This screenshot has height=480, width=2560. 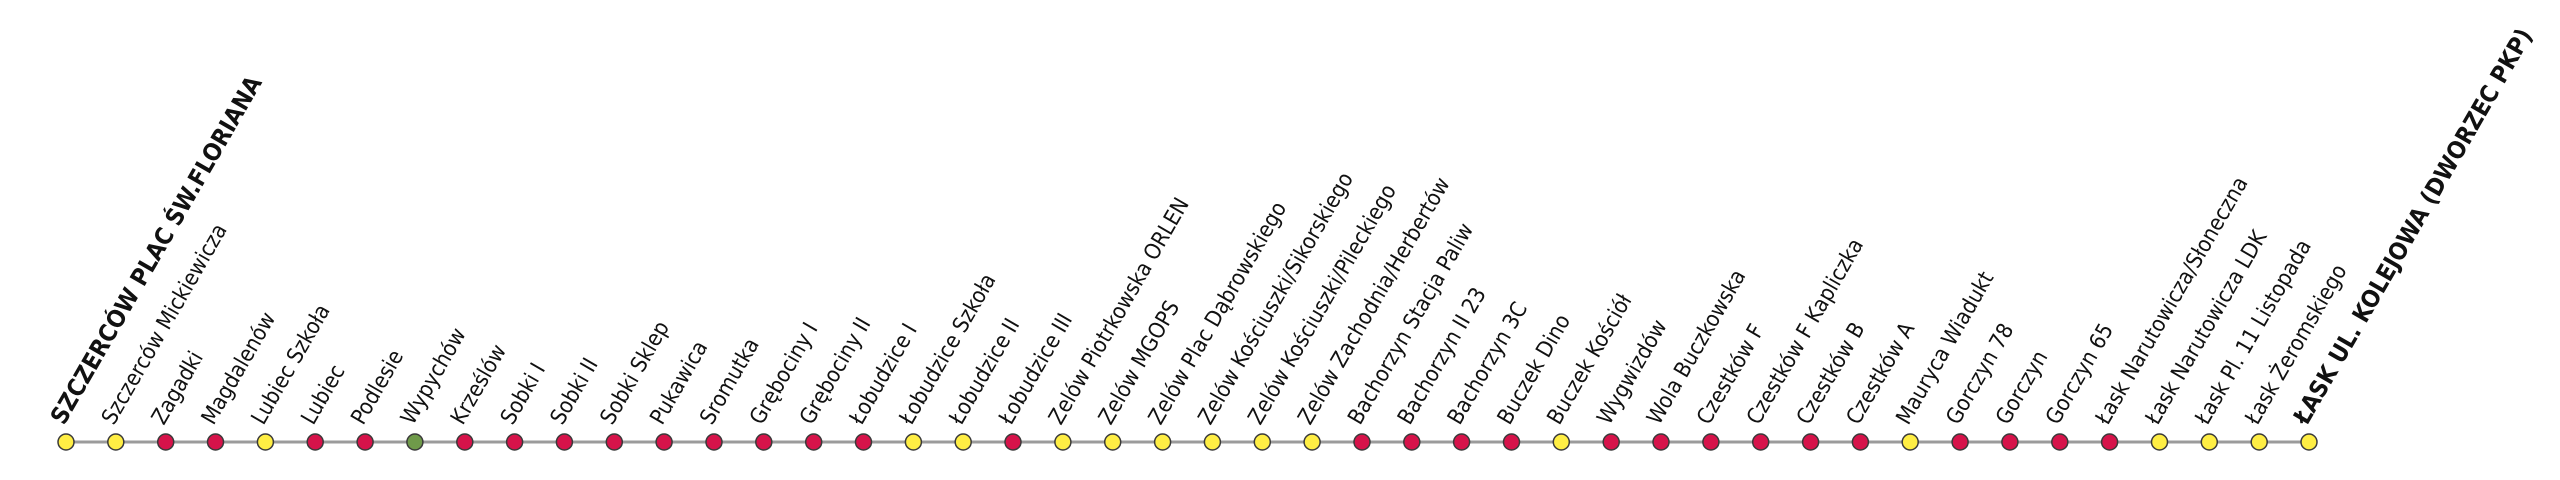 I want to click on stop: Lubiec, so click(x=324, y=406).